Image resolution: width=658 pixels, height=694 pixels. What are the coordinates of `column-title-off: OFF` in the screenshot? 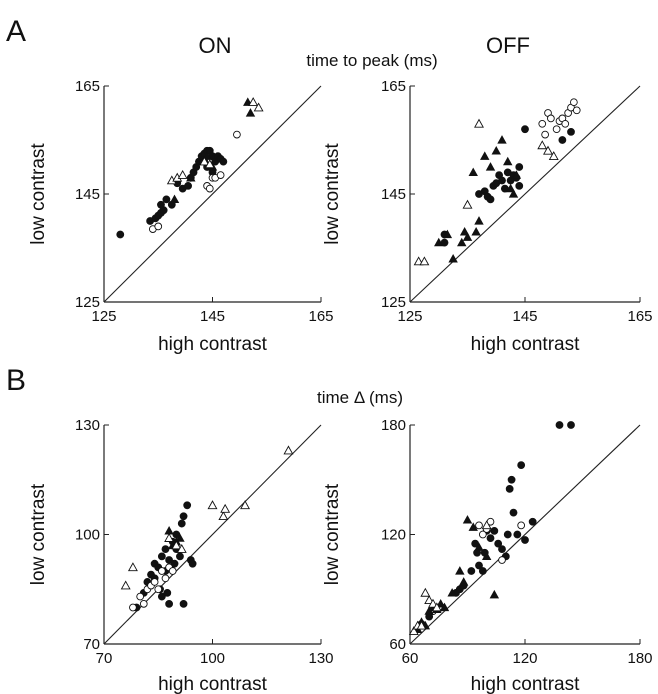 It's located at (508, 45).